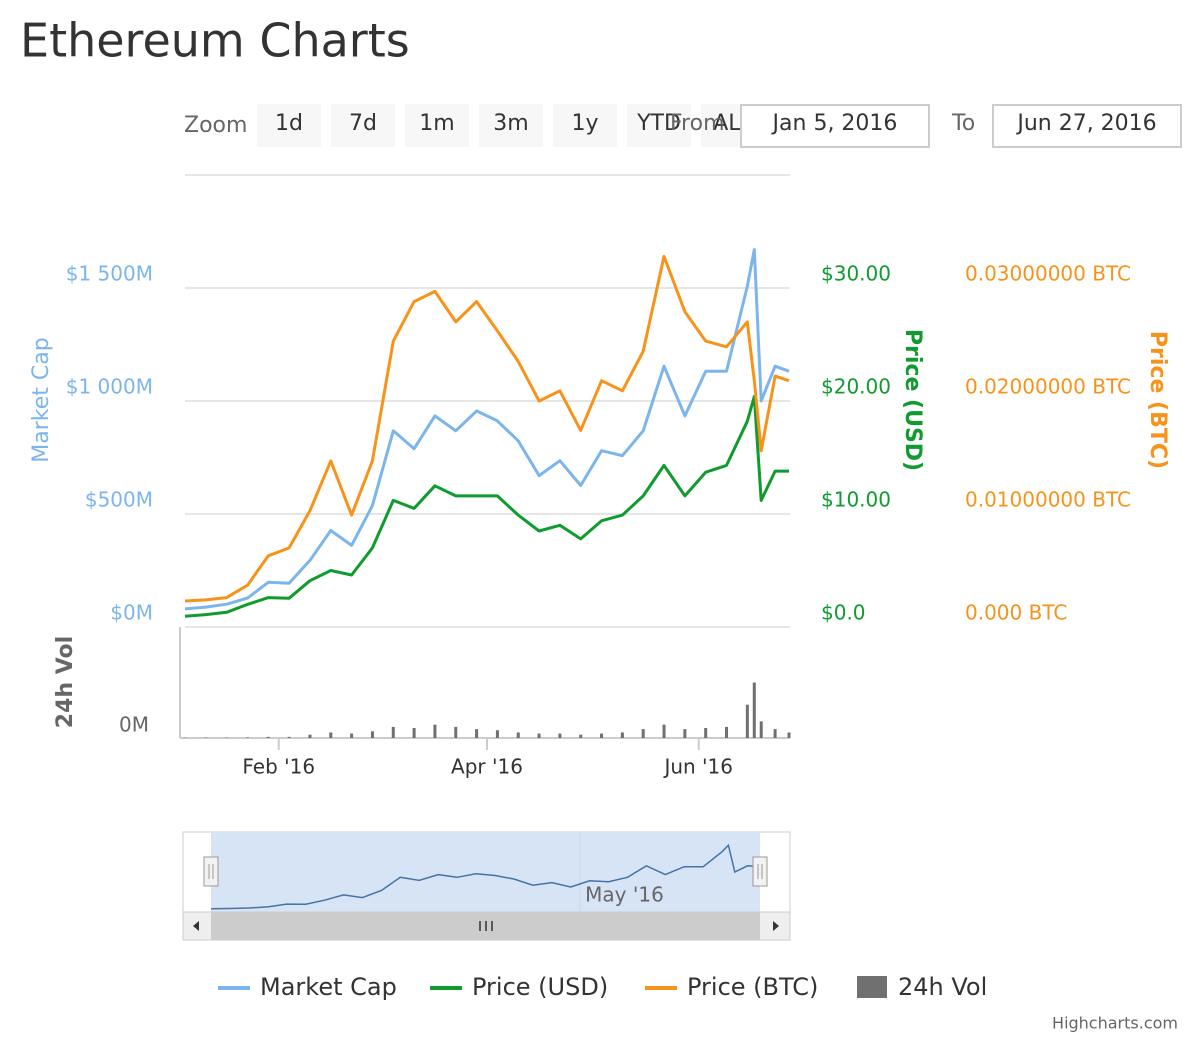  I want to click on y3-tick-label: 0.000 BTC, so click(1016, 613).